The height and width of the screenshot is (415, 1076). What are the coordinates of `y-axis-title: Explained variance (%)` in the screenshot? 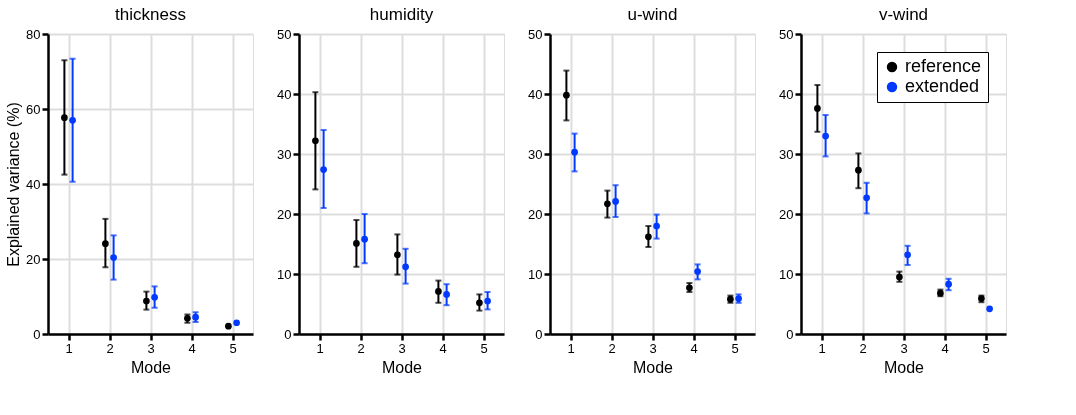 It's located at (14, 184).